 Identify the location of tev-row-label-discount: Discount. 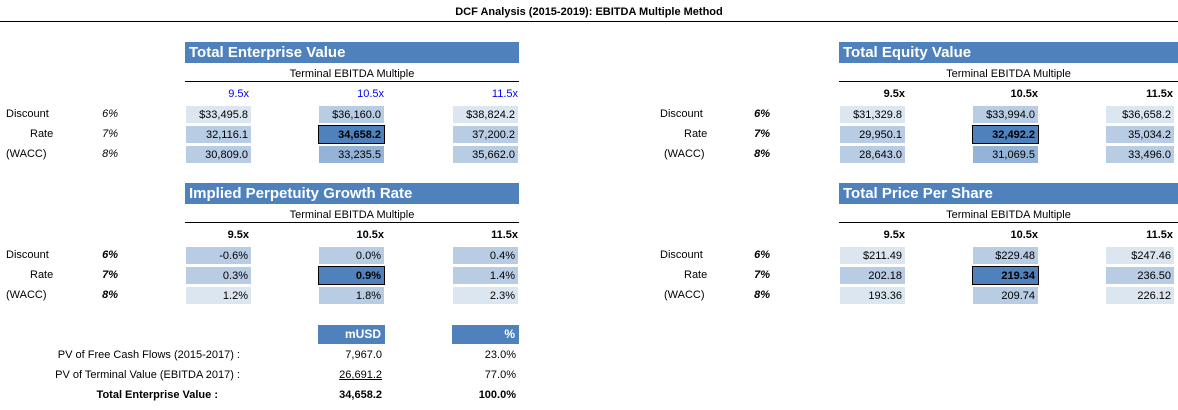
(27, 114).